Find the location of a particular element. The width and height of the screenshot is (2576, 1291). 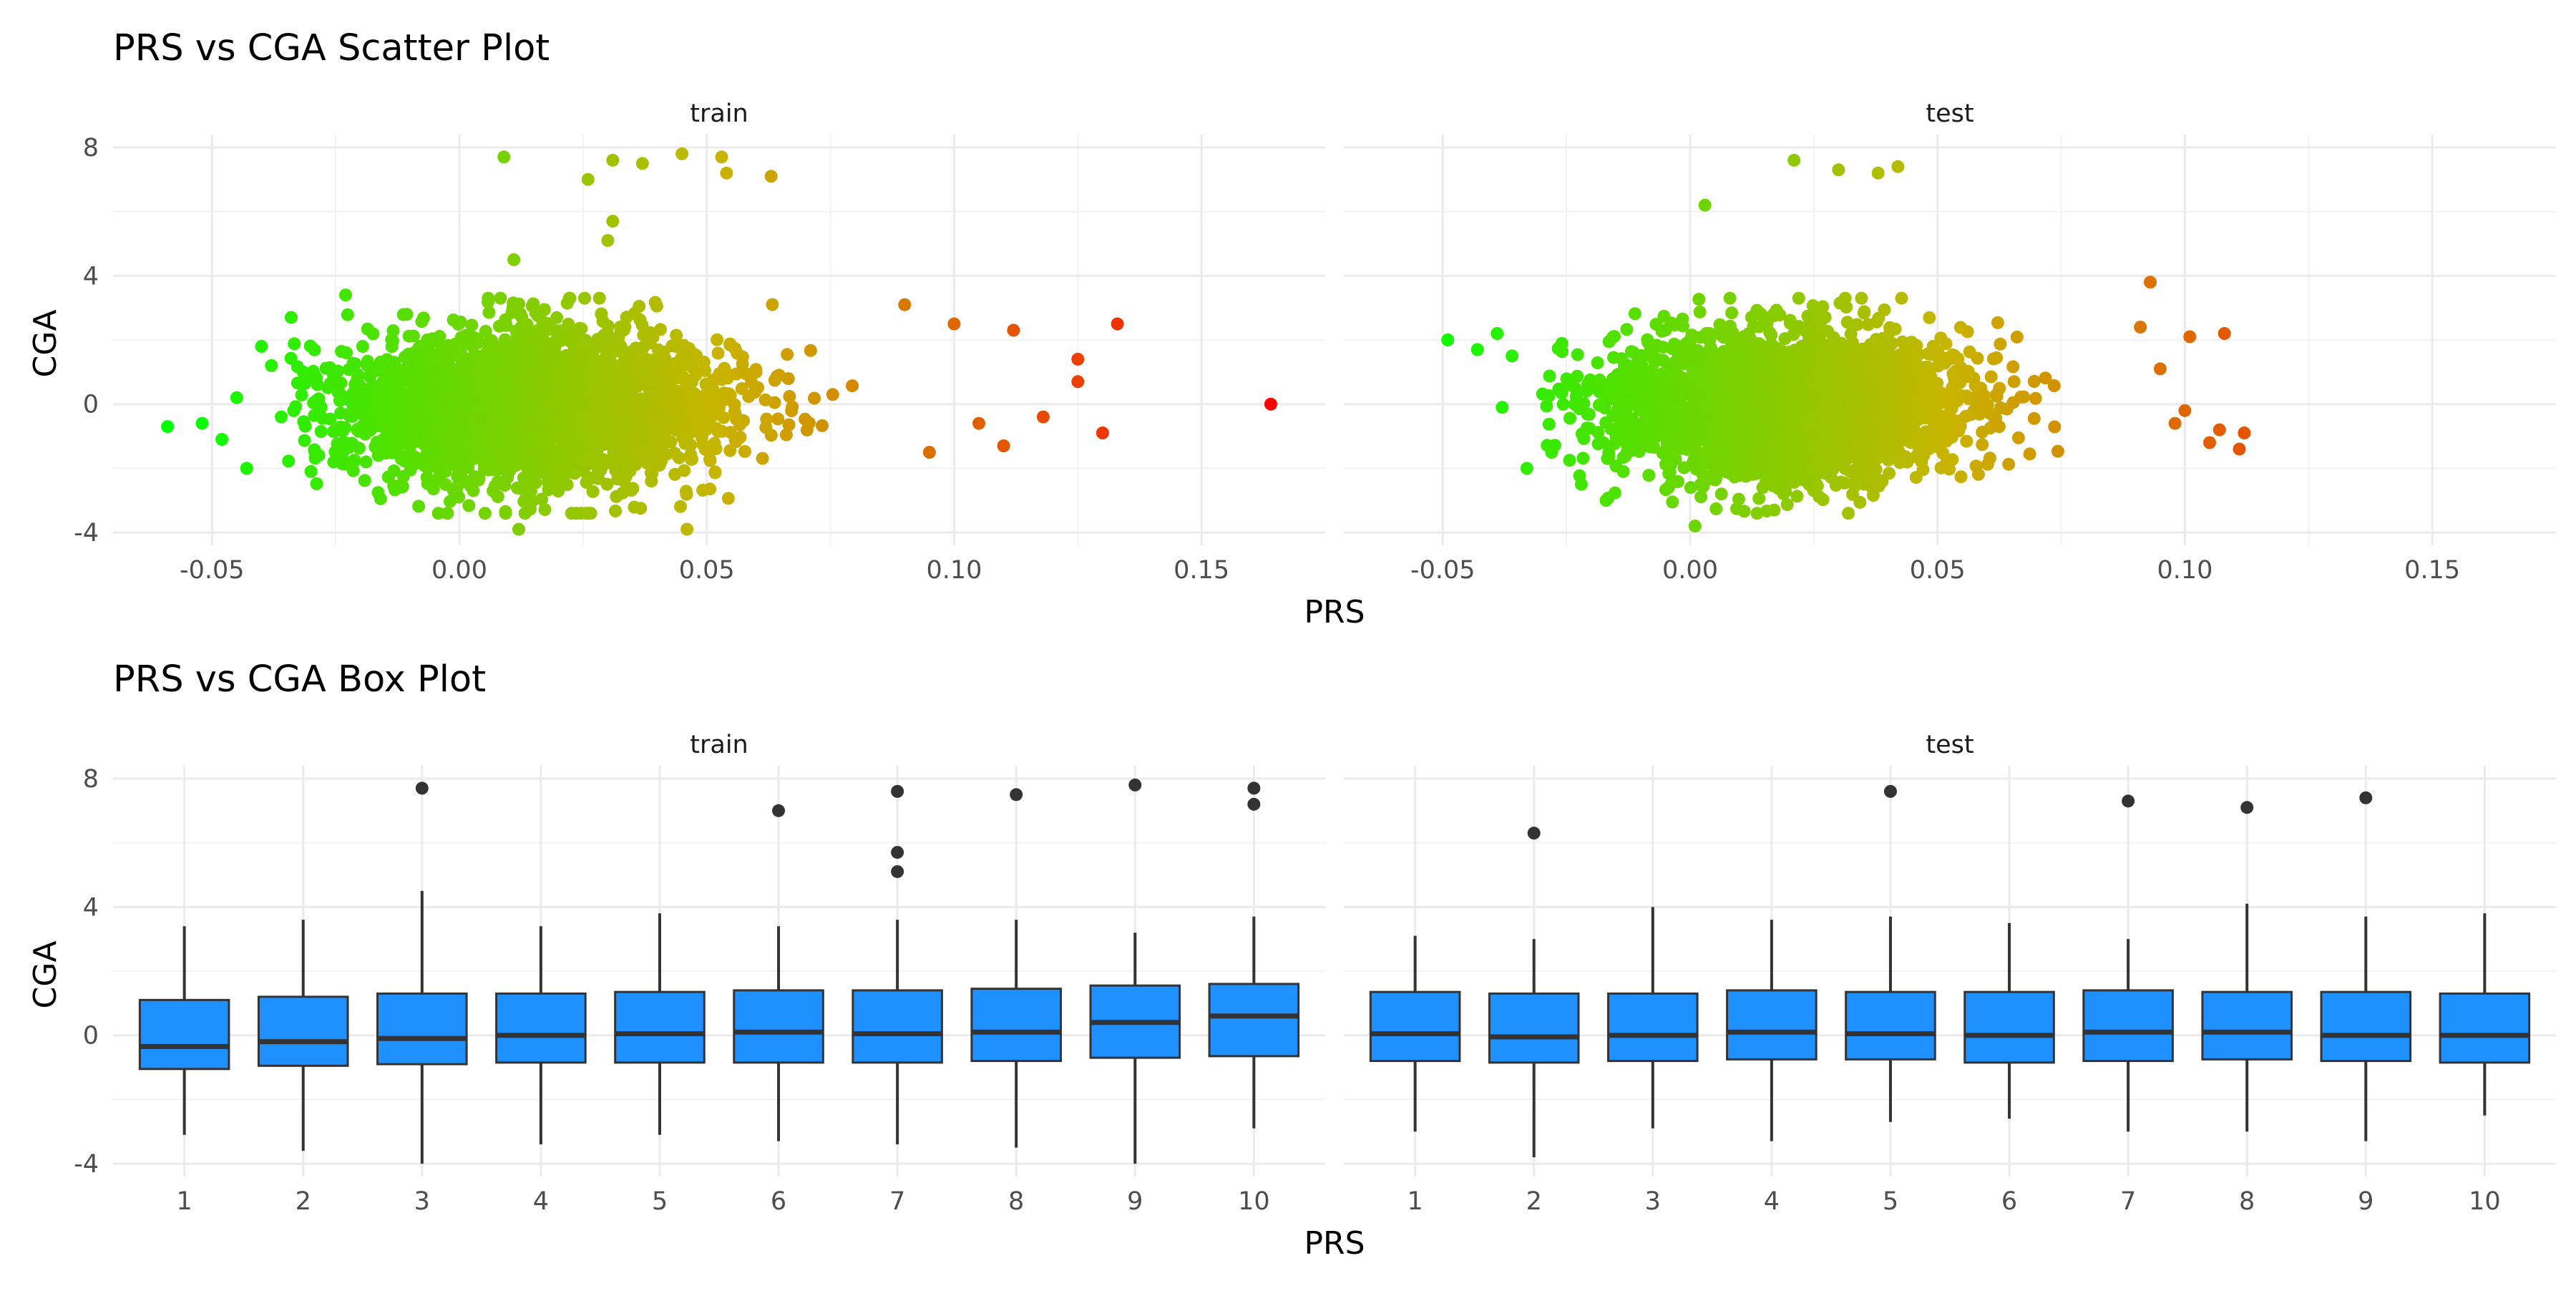

x-tick-label: 0.10 is located at coordinates (954, 570).